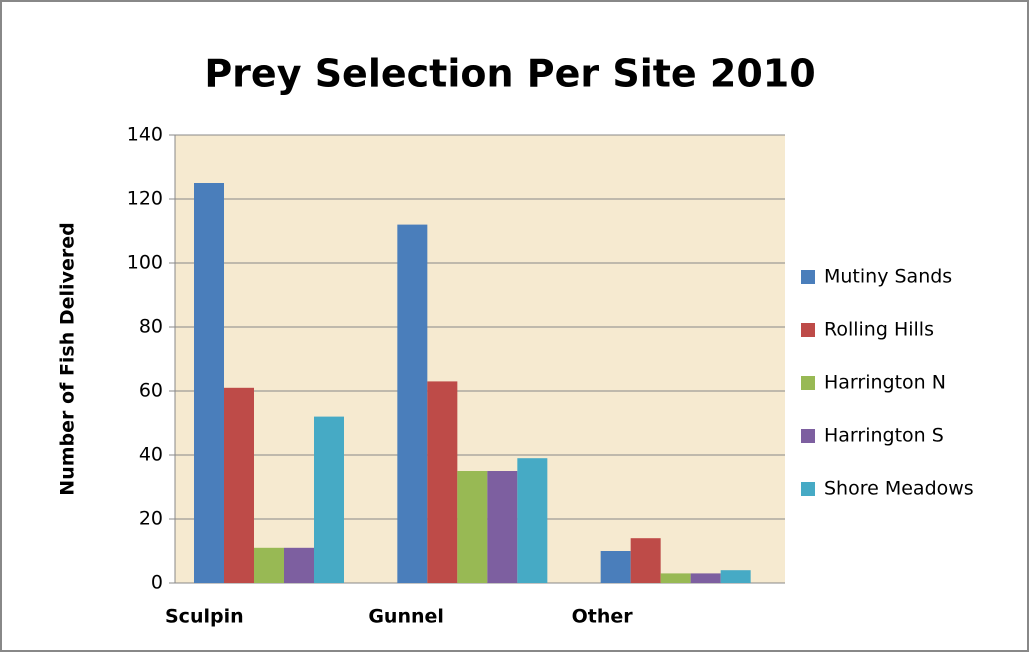 The height and width of the screenshot is (656, 1029). Describe the element at coordinates (145, 263) in the screenshot. I see `y-tick-label: 100` at that location.